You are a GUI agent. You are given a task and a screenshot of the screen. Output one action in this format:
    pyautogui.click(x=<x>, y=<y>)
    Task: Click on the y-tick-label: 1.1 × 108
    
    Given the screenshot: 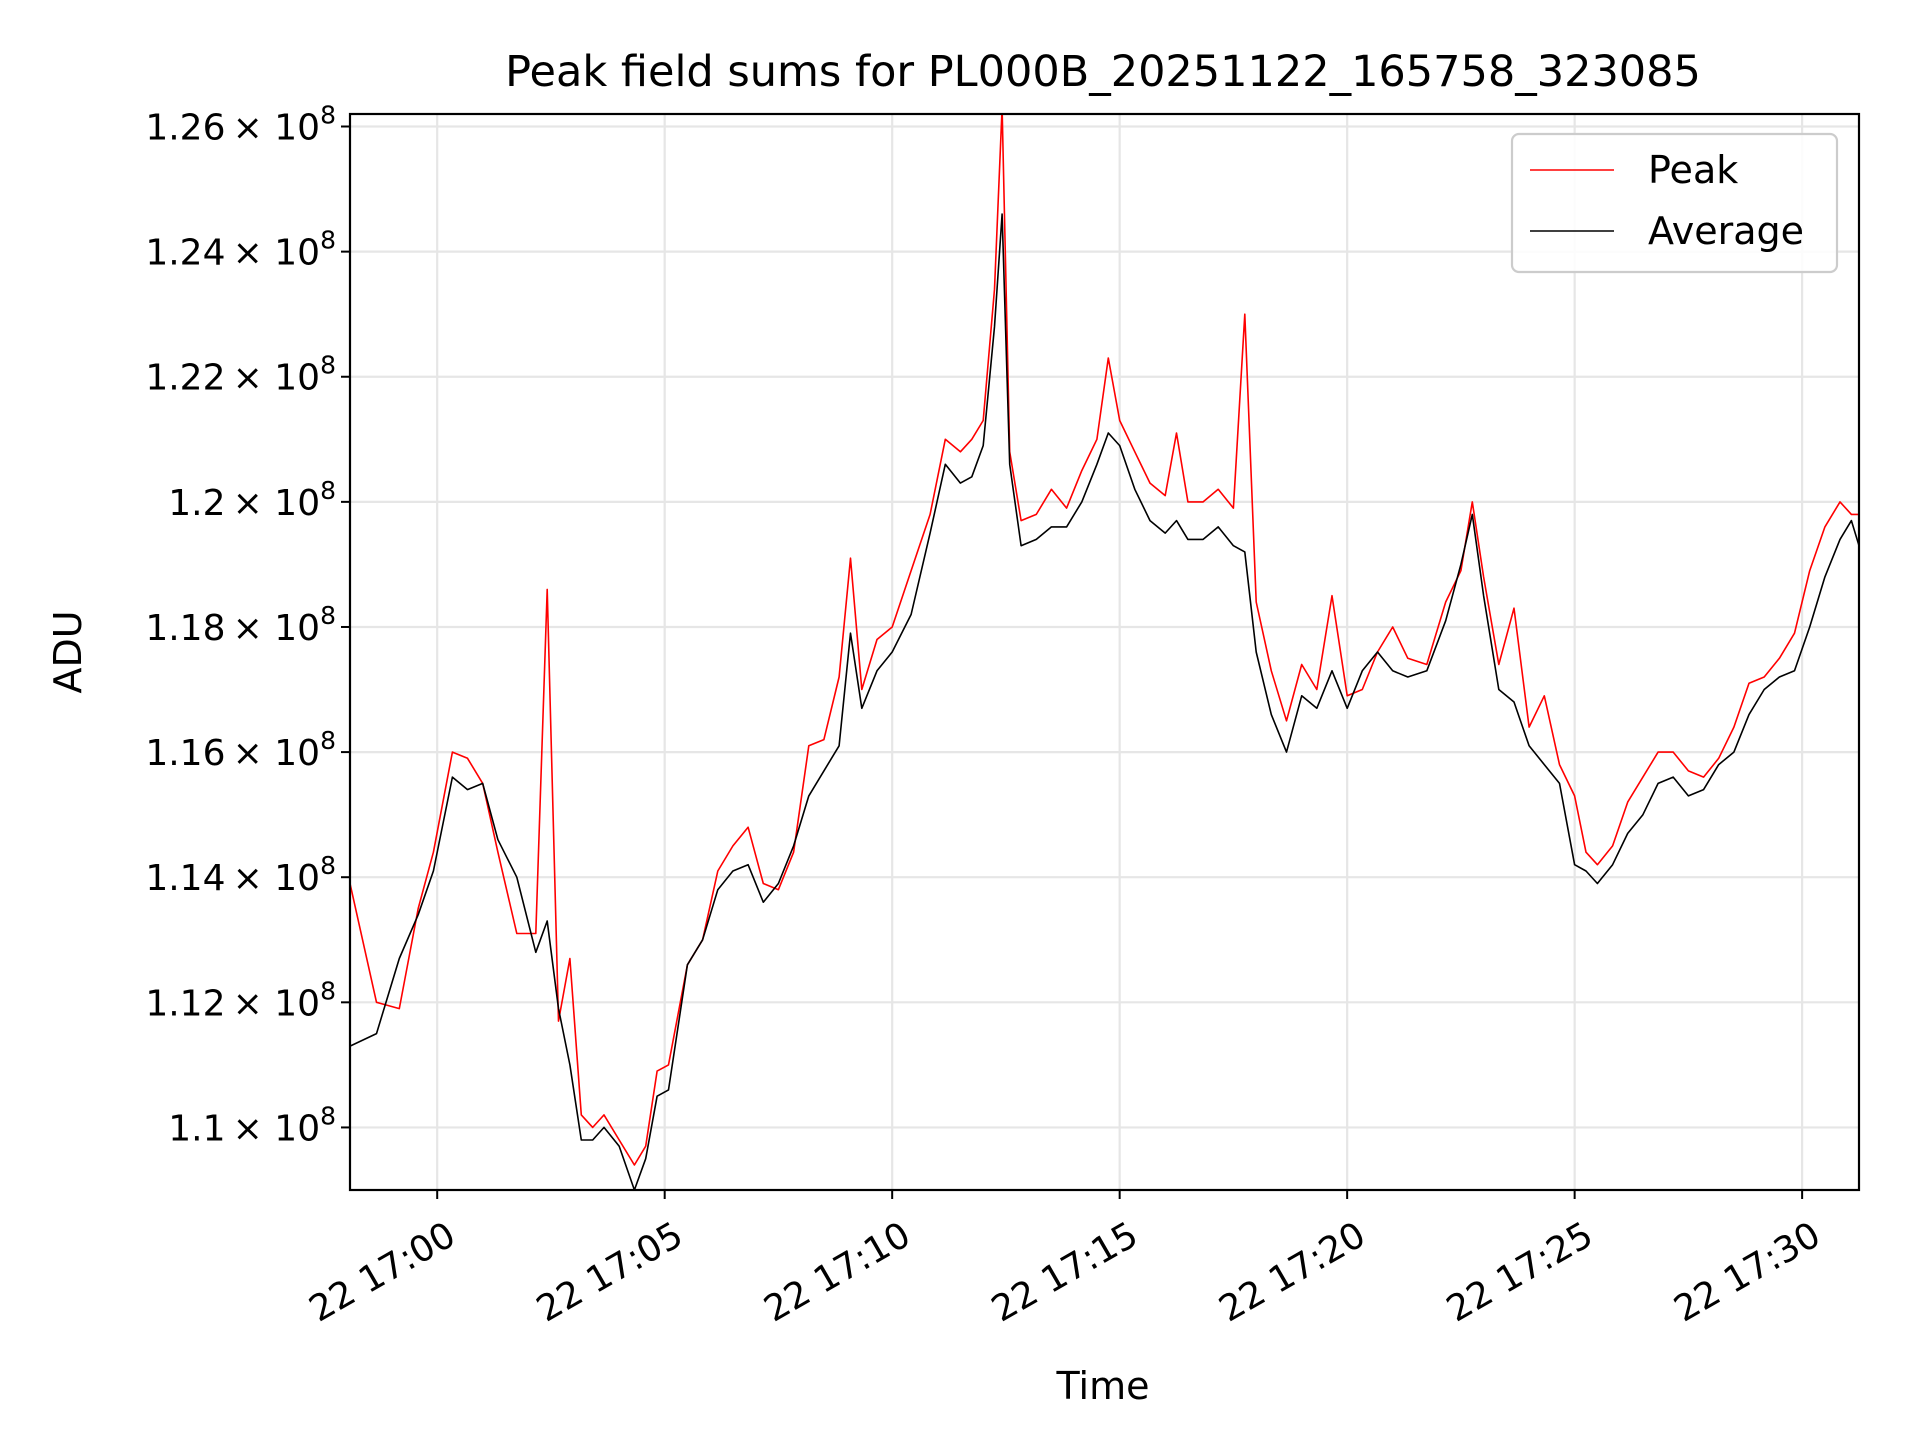 What is the action you would take?
    pyautogui.click(x=252, y=1125)
    